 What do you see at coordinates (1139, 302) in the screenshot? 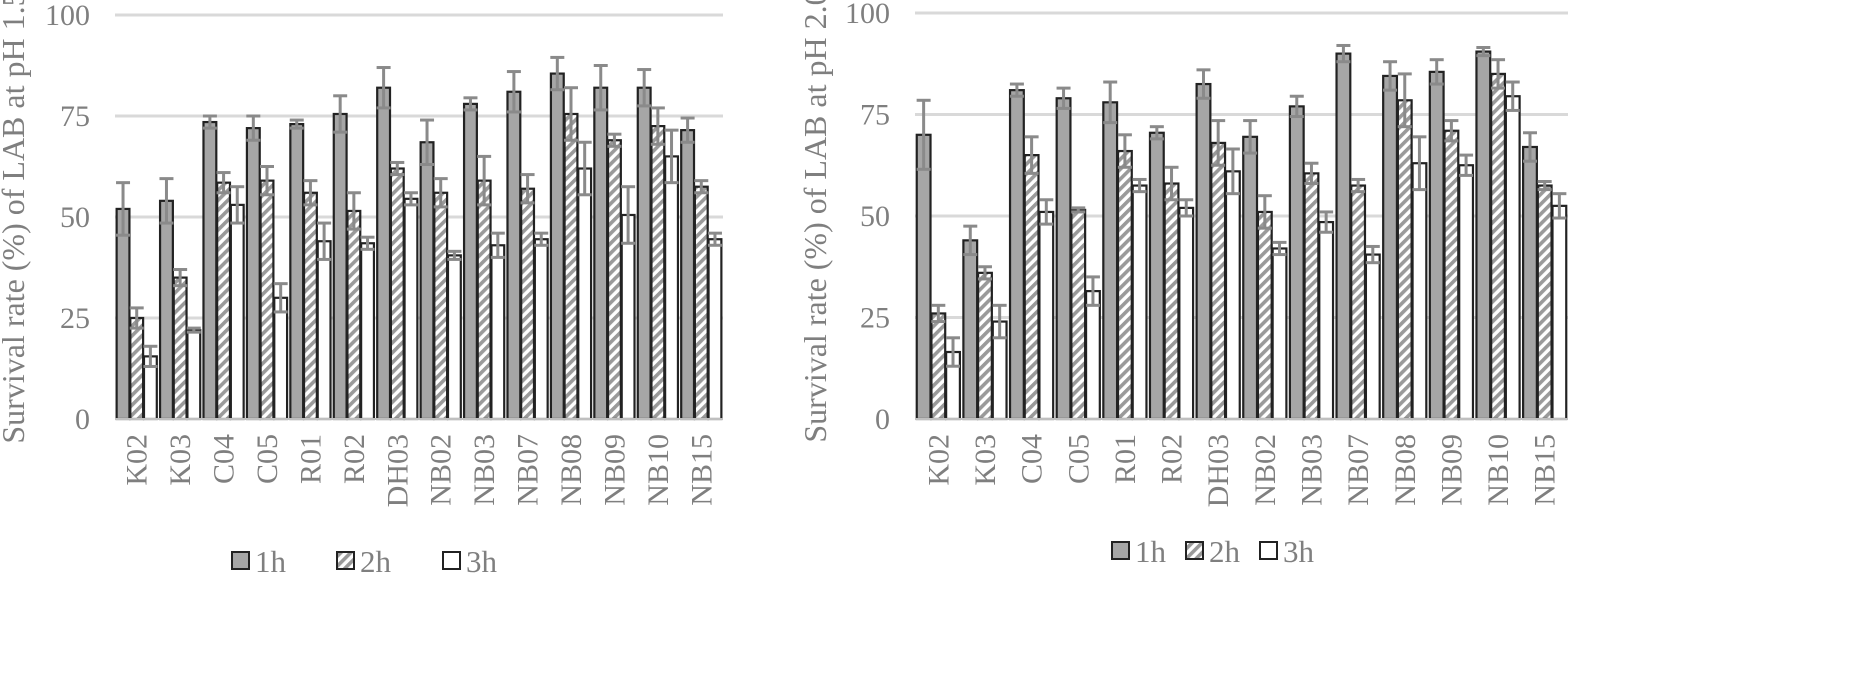
I see `bar-3h-R01` at bounding box center [1139, 302].